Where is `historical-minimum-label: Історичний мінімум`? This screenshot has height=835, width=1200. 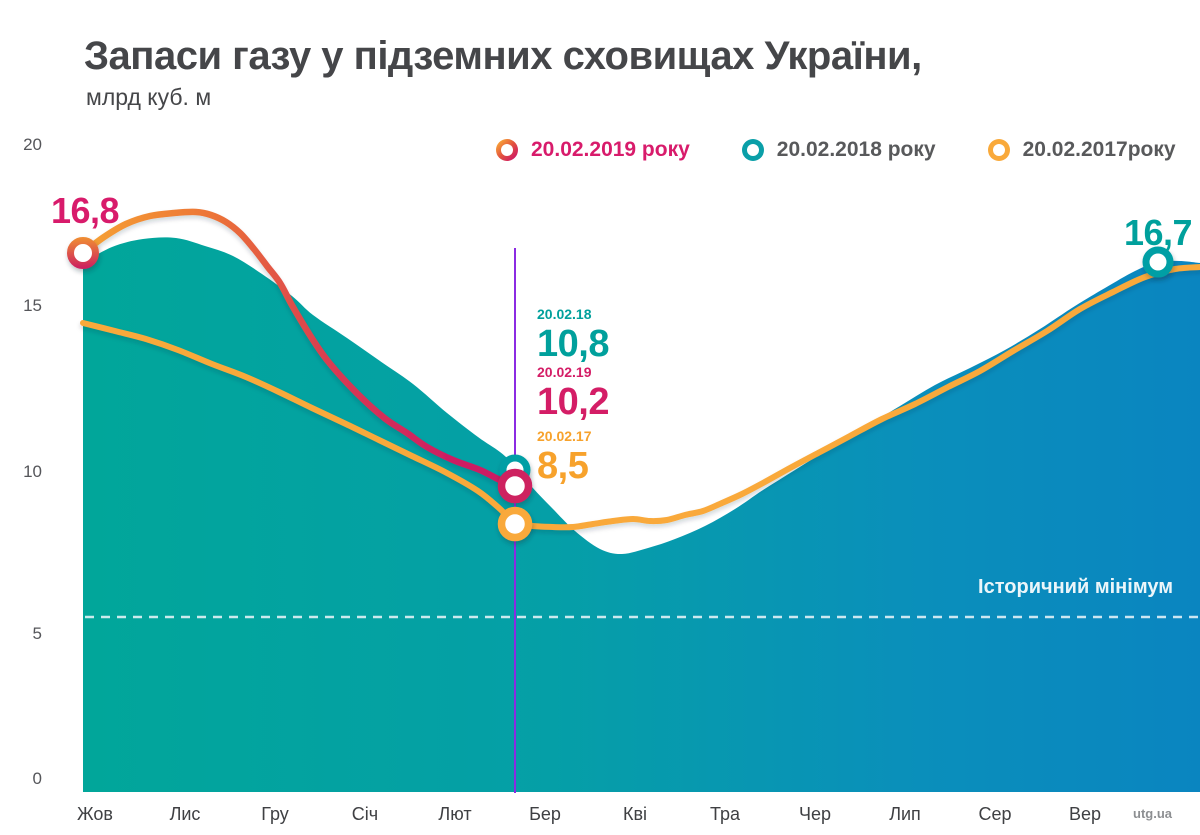
historical-minimum-label: Історичний мінімум is located at coordinates (1075, 587).